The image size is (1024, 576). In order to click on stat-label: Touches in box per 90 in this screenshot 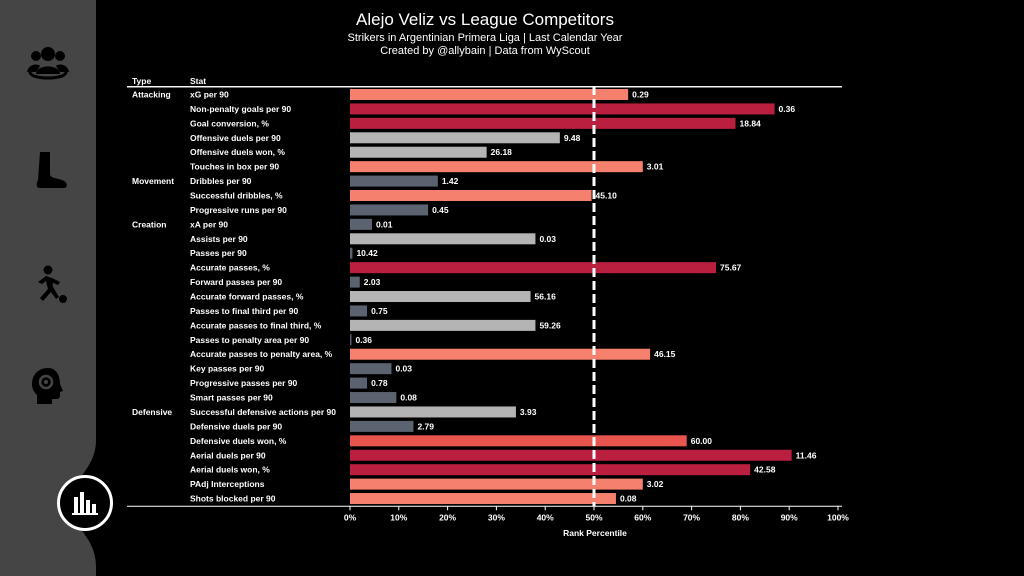, I will do `click(234, 167)`.